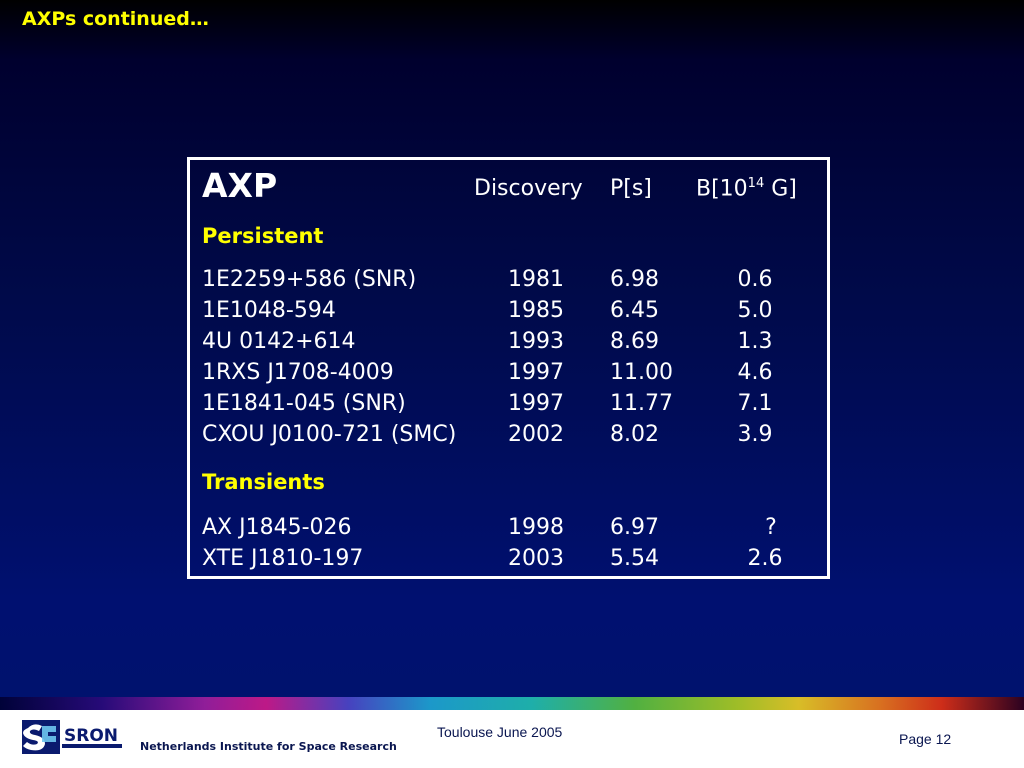  Describe the element at coordinates (279, 341) in the screenshot. I see `axp-name: 4U 0142+614` at that location.